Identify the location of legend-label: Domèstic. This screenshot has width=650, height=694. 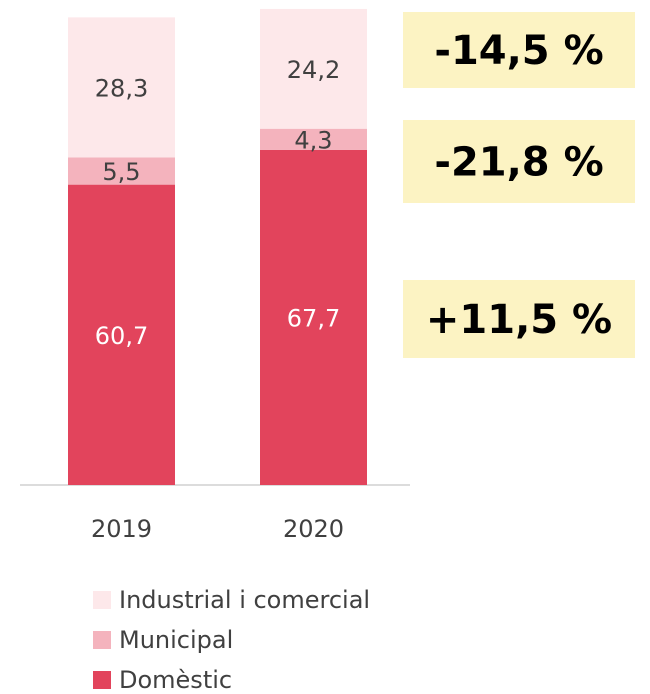
(175, 680).